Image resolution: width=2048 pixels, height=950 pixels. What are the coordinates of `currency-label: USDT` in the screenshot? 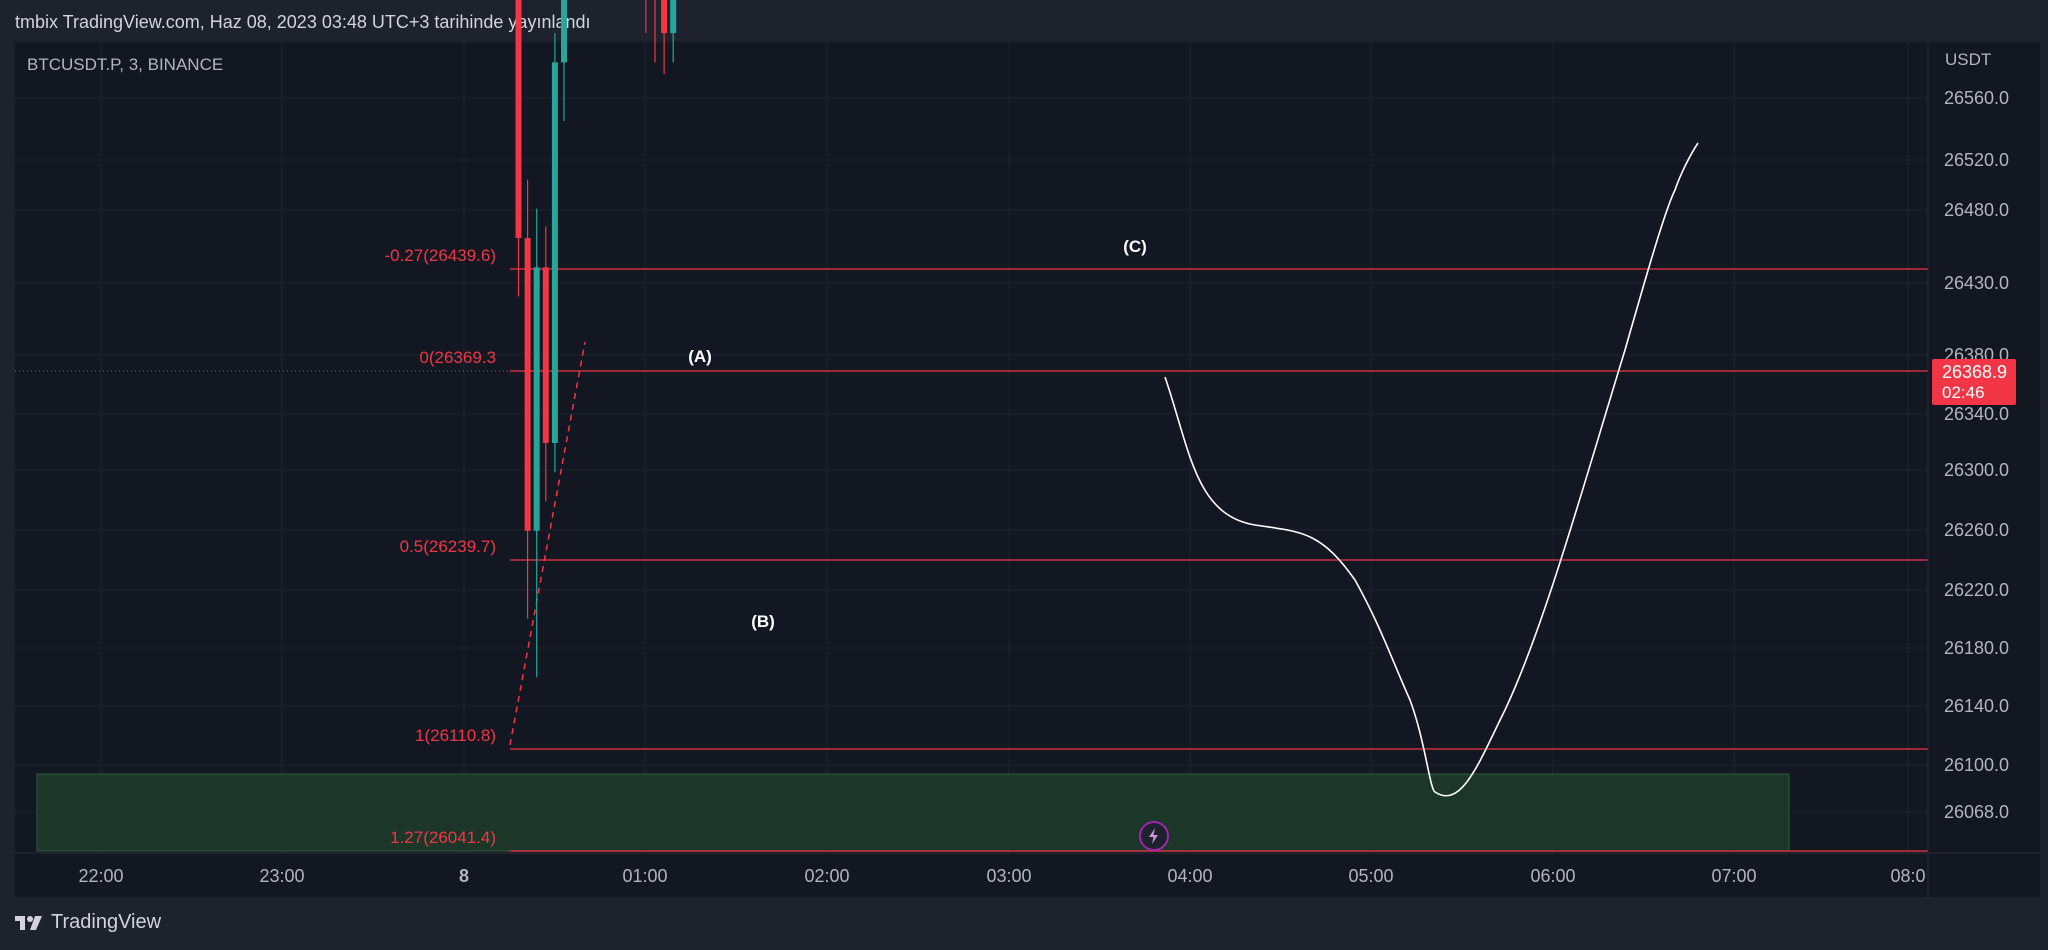 It's located at (1968, 59).